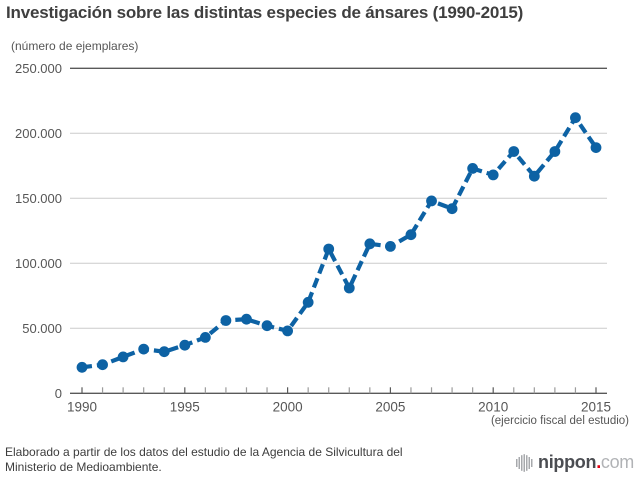  What do you see at coordinates (38, 198) in the screenshot?
I see `y-axis-tick-label: 150.000` at bounding box center [38, 198].